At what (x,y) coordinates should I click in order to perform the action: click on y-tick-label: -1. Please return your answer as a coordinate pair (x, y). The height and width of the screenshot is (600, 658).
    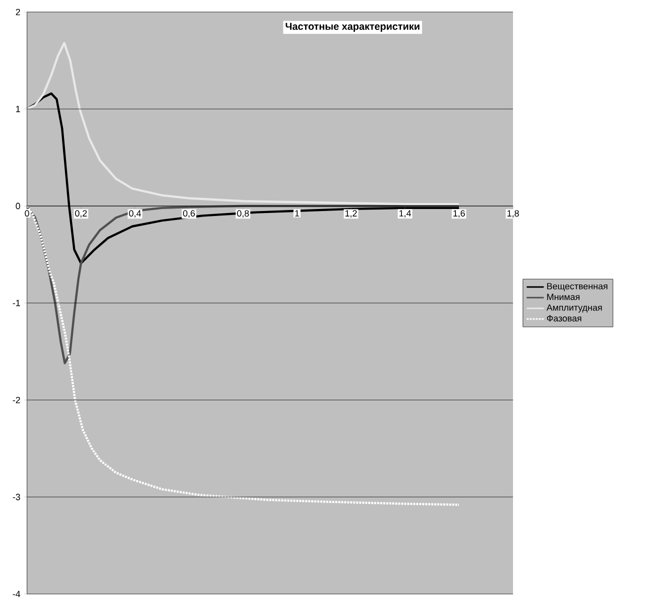
    Looking at the image, I should click on (16, 303).